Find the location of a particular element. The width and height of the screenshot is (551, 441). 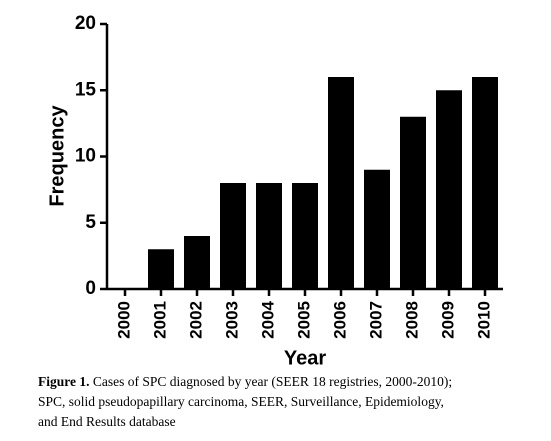

x-axis-title: Year is located at coordinates (305, 358).